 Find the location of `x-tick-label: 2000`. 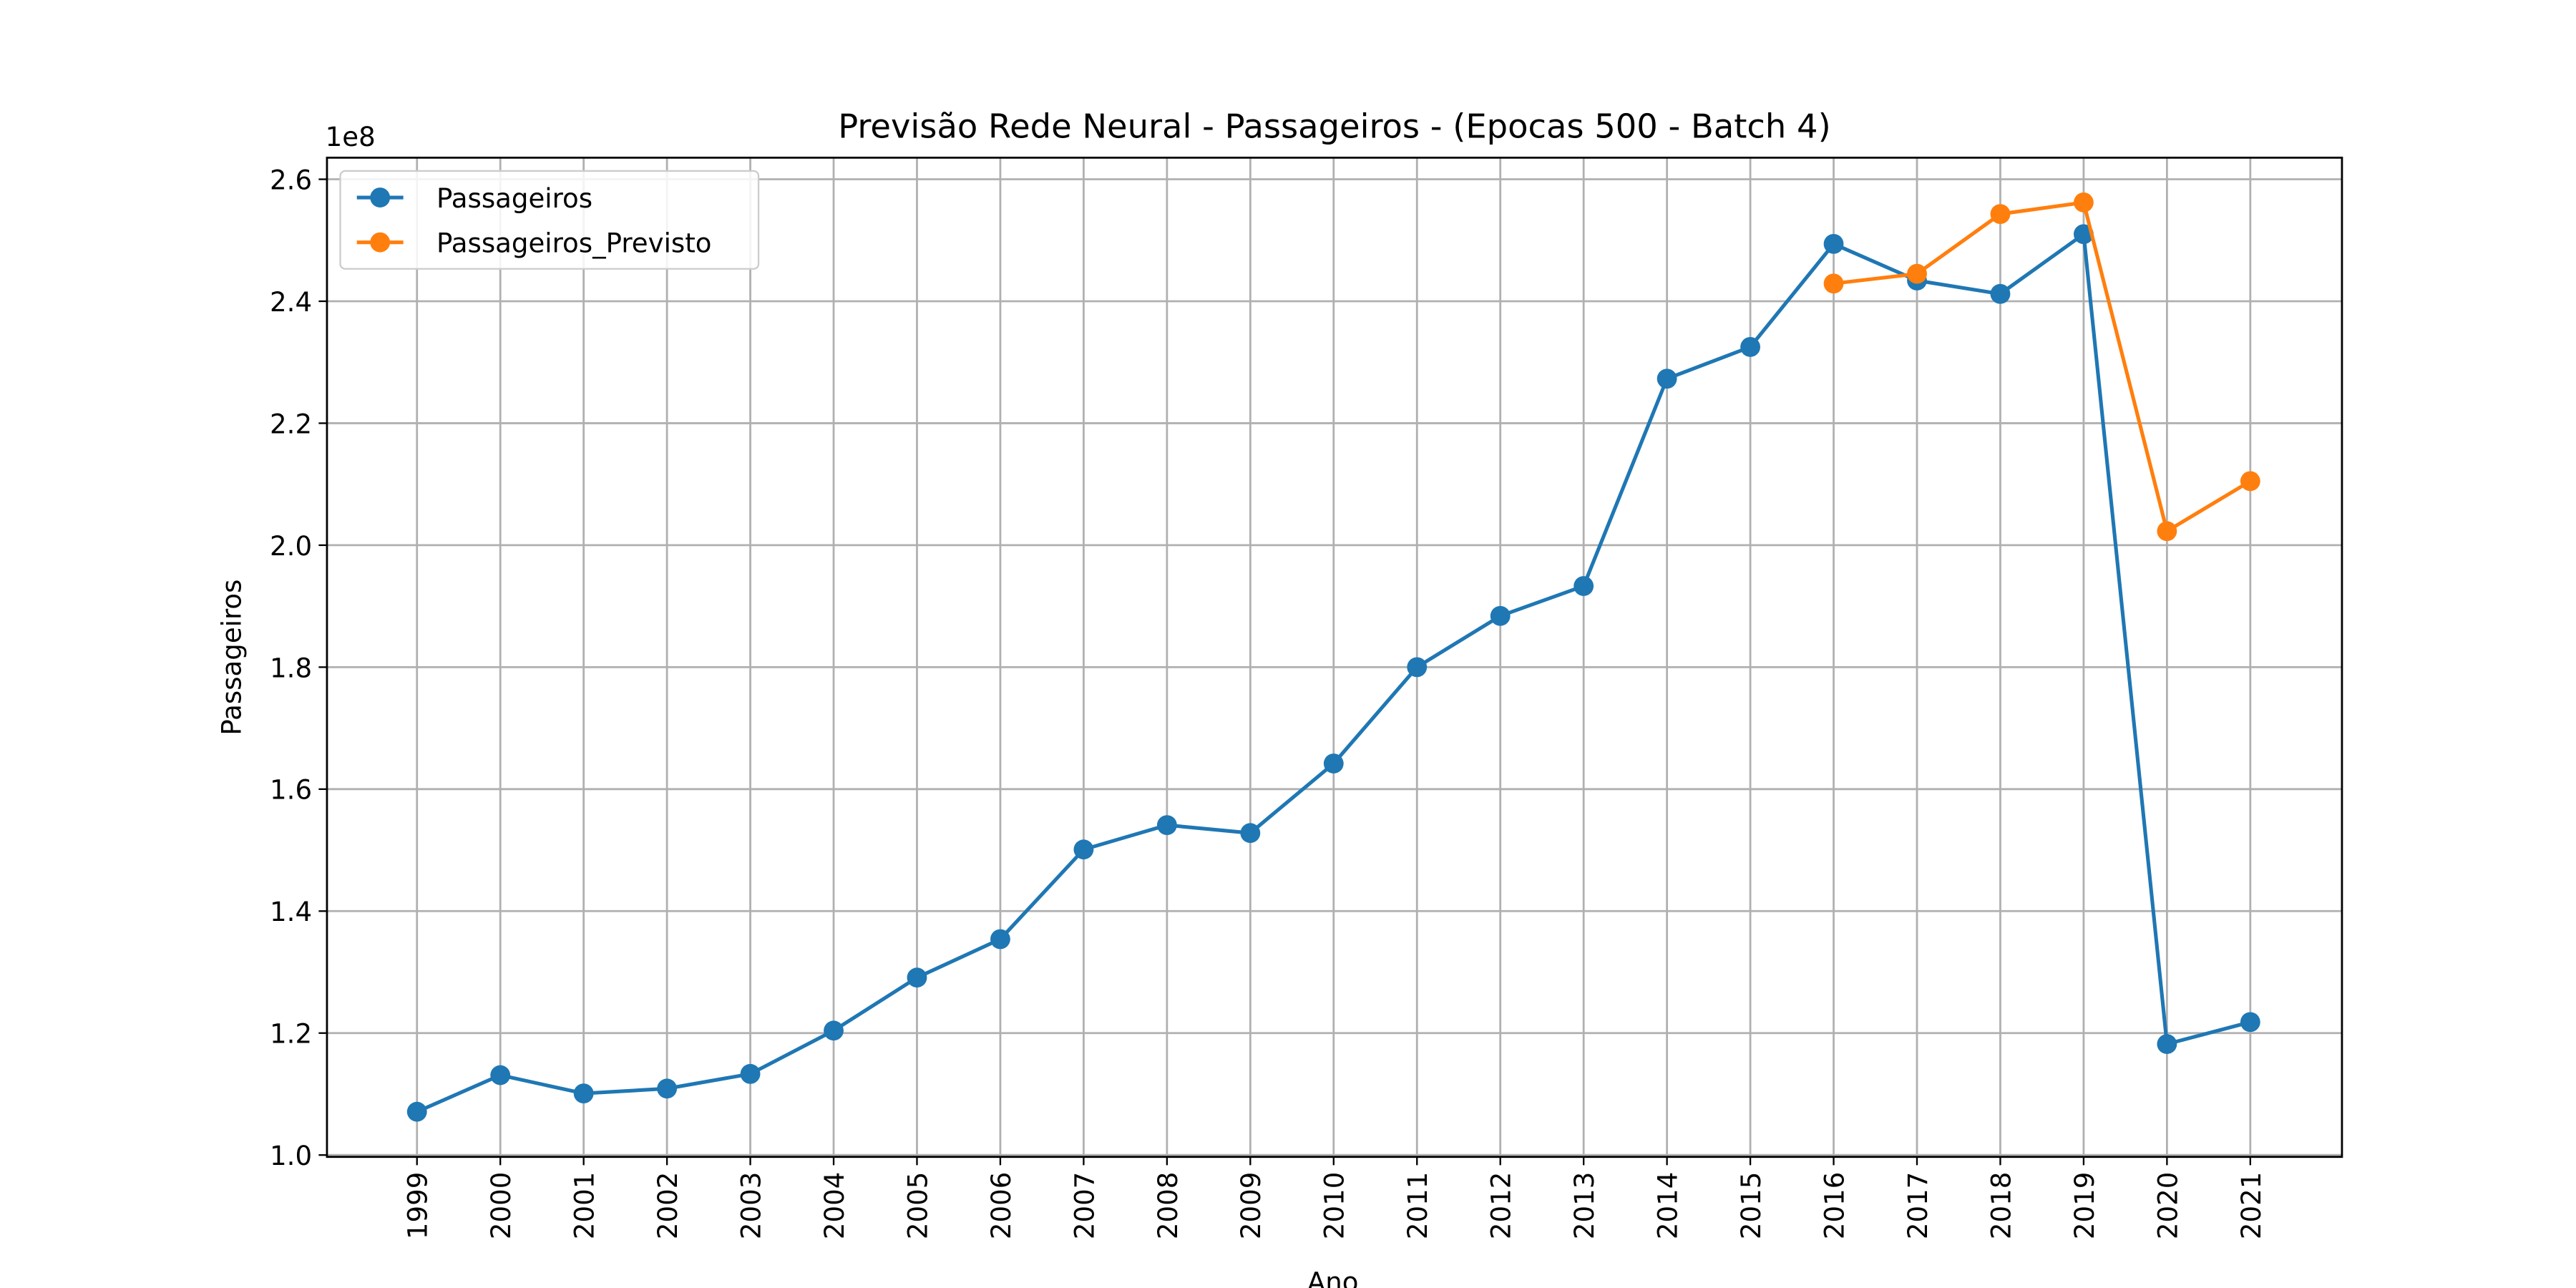

x-tick-label: 2000 is located at coordinates (501, 1205).